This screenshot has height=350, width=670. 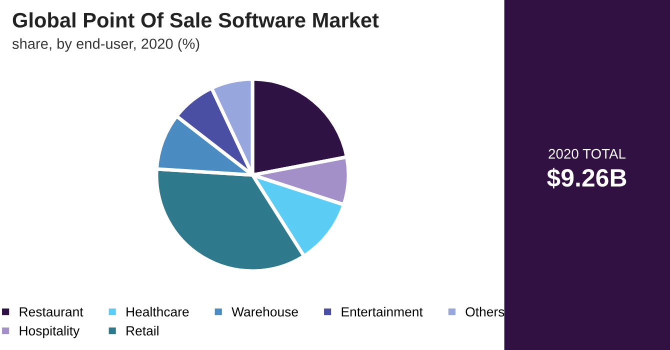 I want to click on text: $9.26B, so click(x=586, y=178).